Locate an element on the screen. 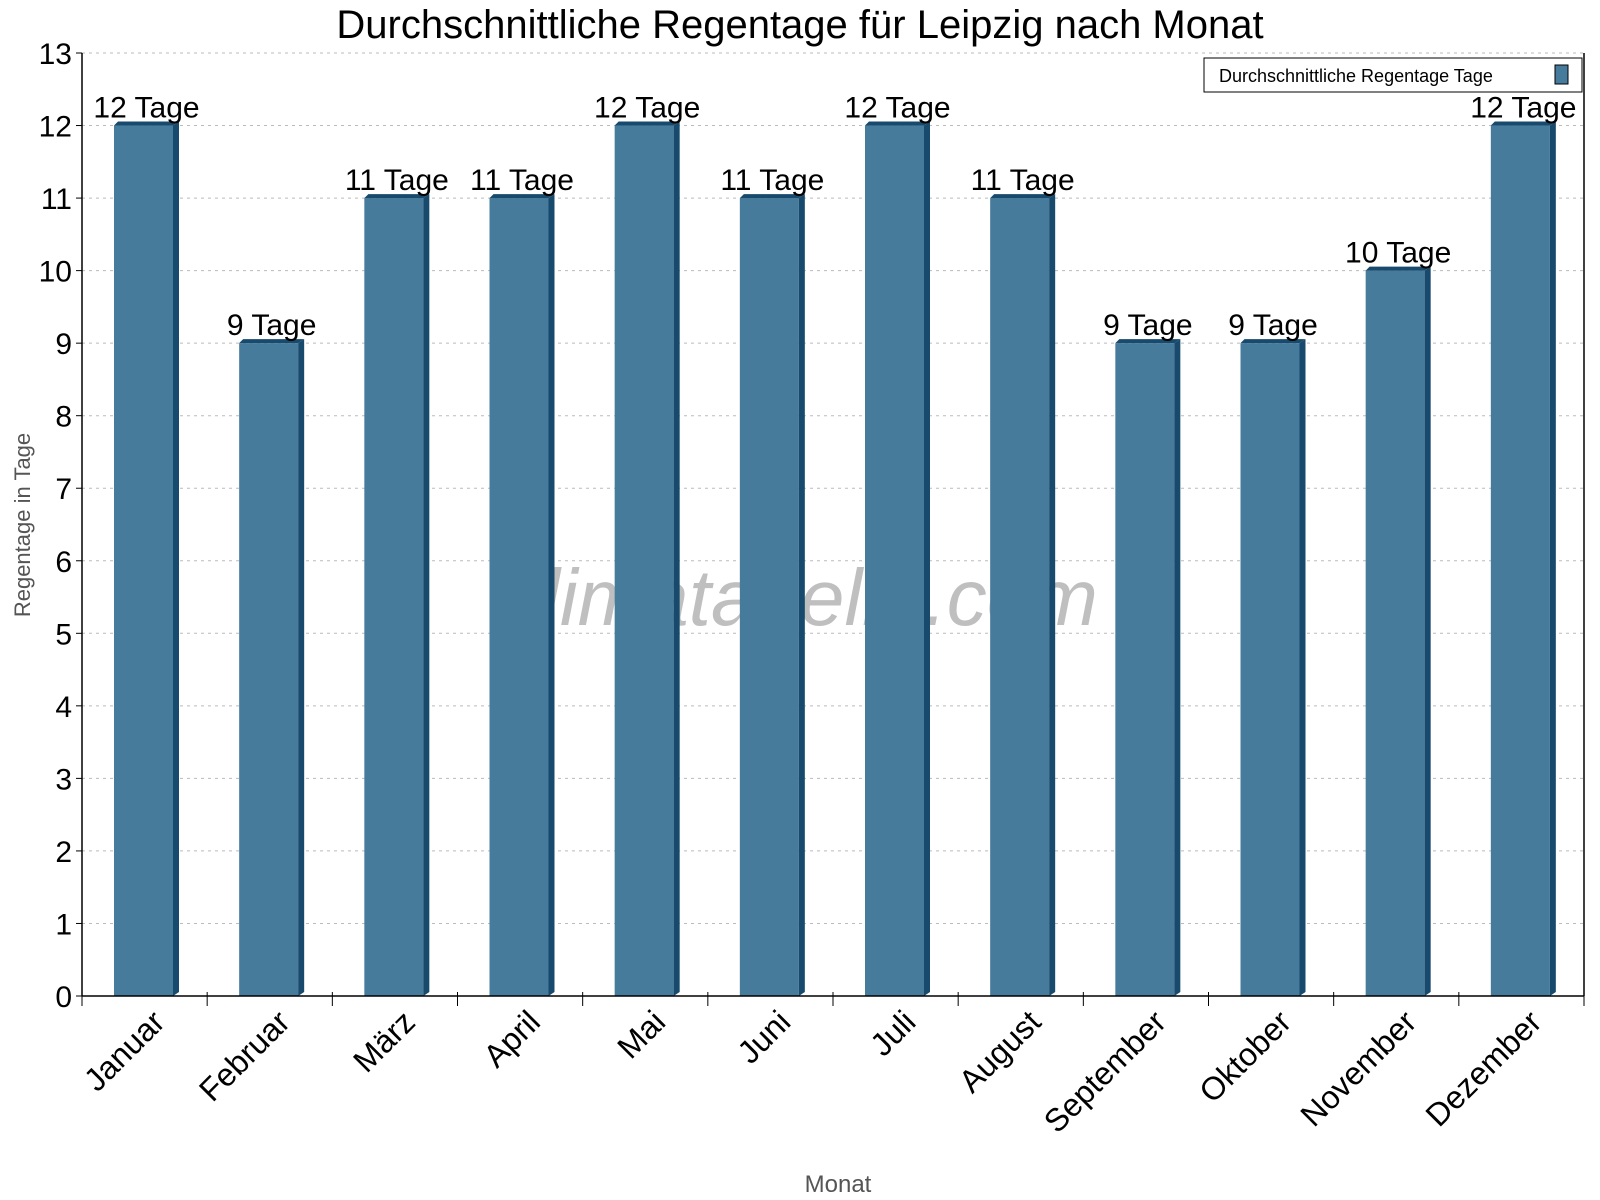 The width and height of the screenshot is (1600, 1200). data-label: 10 Tage is located at coordinates (1398, 253).